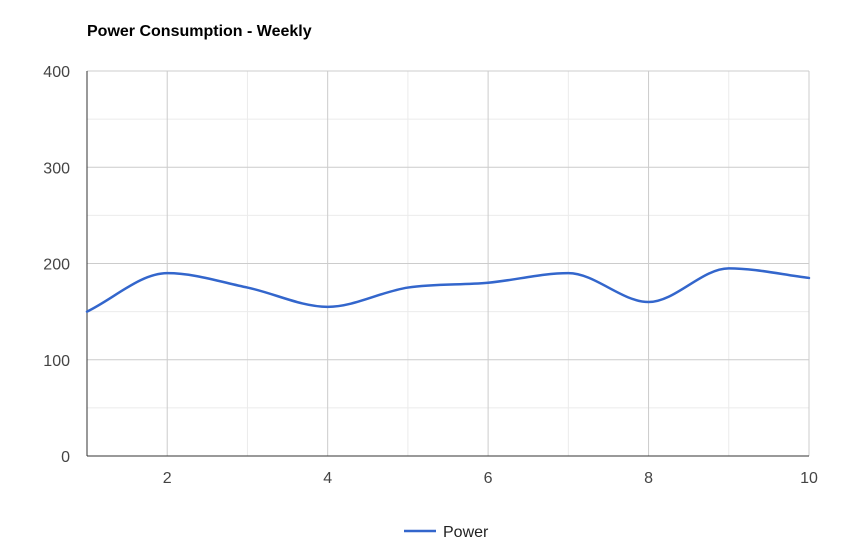 The image size is (855, 551). I want to click on y-tick-label: 400, so click(56, 72).